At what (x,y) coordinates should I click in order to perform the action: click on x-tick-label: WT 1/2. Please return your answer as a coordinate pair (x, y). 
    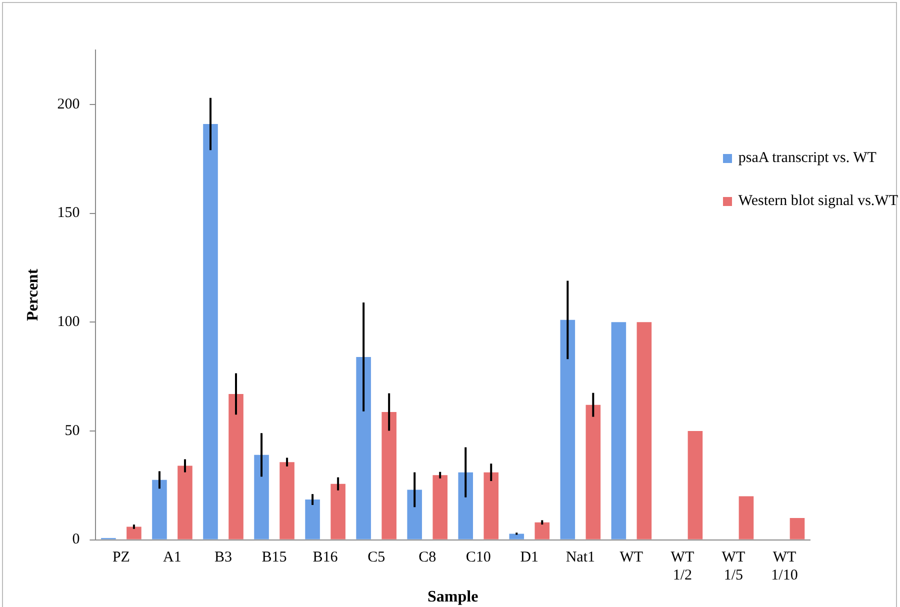
    Looking at the image, I should click on (682, 567).